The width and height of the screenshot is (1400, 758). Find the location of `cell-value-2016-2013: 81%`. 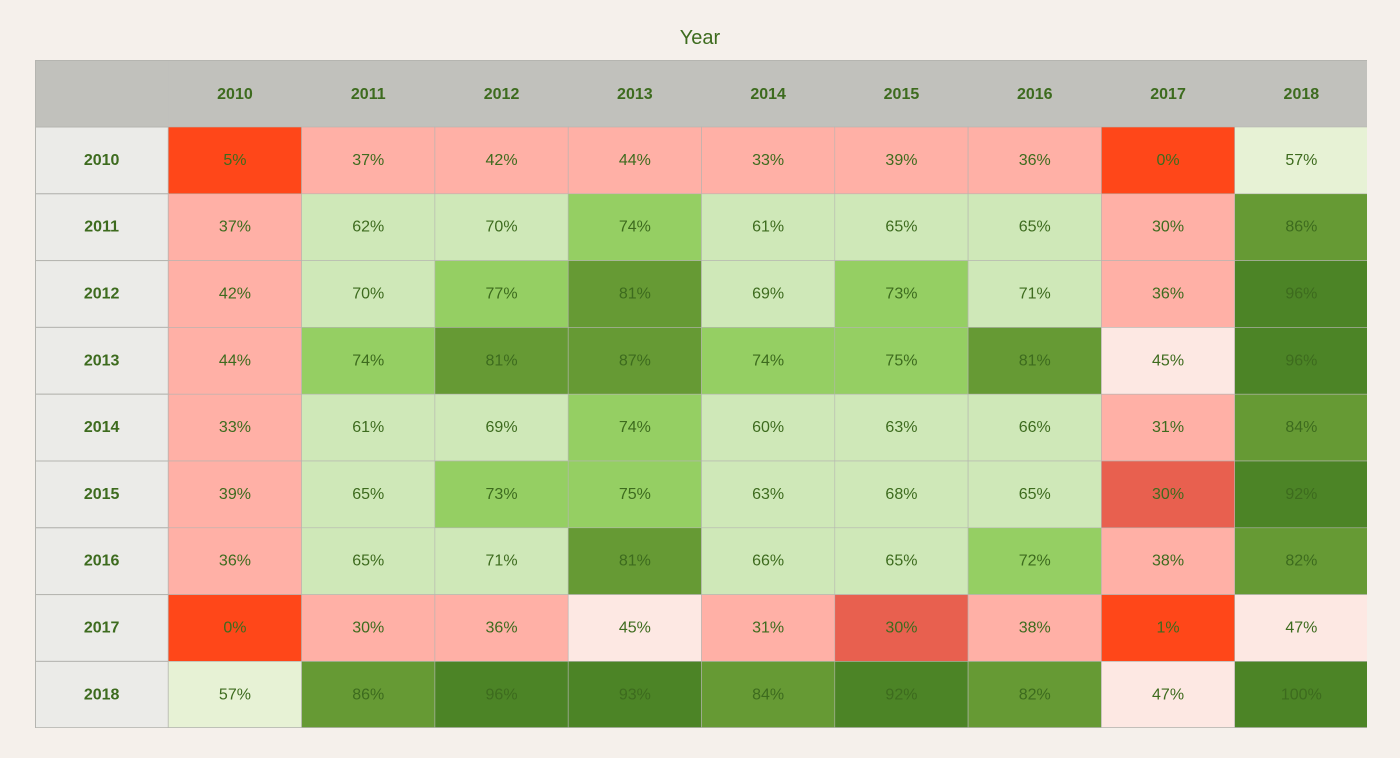

cell-value-2016-2013: 81% is located at coordinates (635, 561).